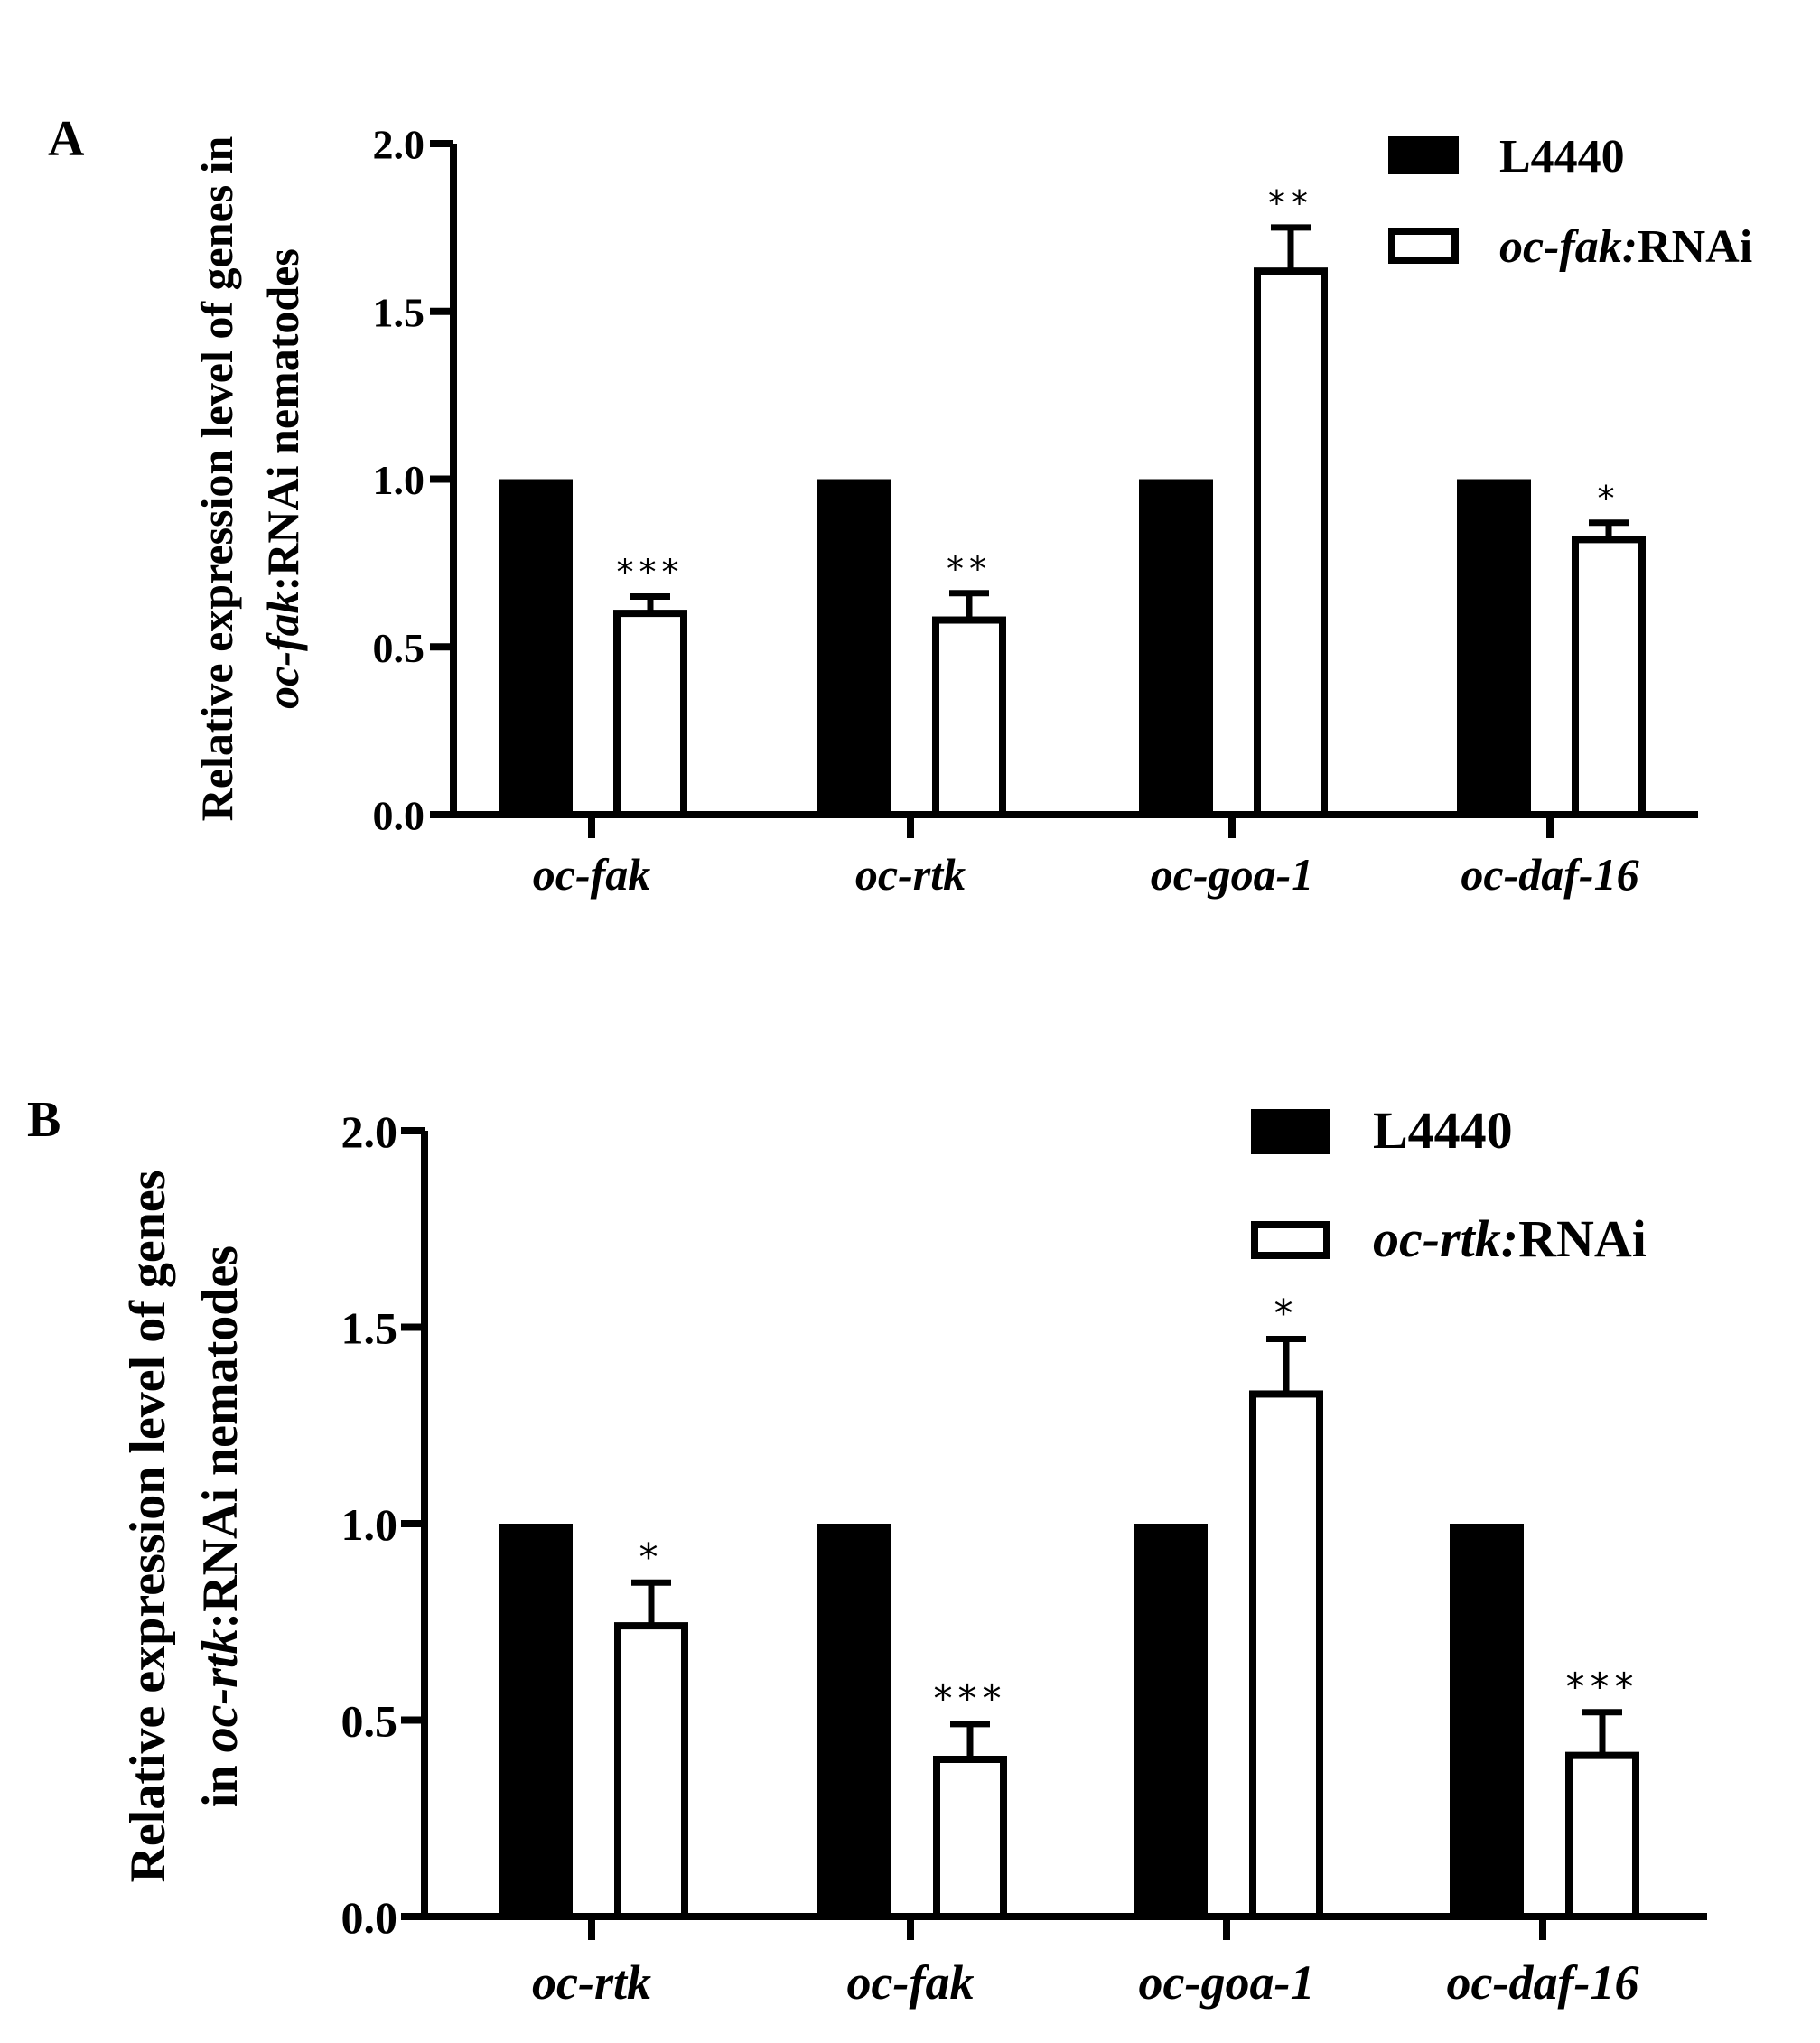 This screenshot has height=2043, width=1820. What do you see at coordinates (148, 1526) in the screenshot?
I see `y-axis-title-line1: Relative expression level of genes` at bounding box center [148, 1526].